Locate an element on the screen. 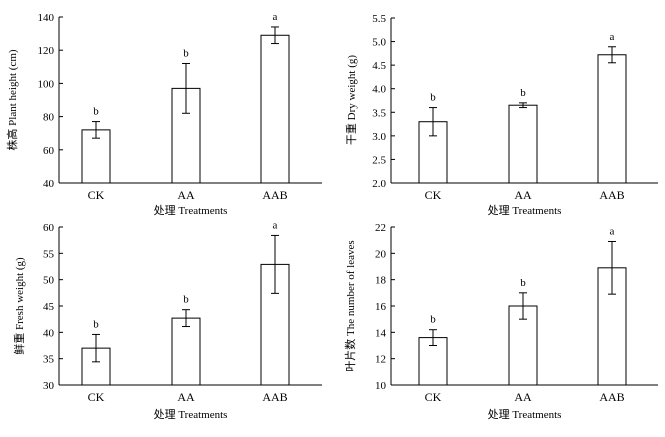 This screenshot has width=665, height=437. y-tick-label: 2.5 is located at coordinates (379, 160).